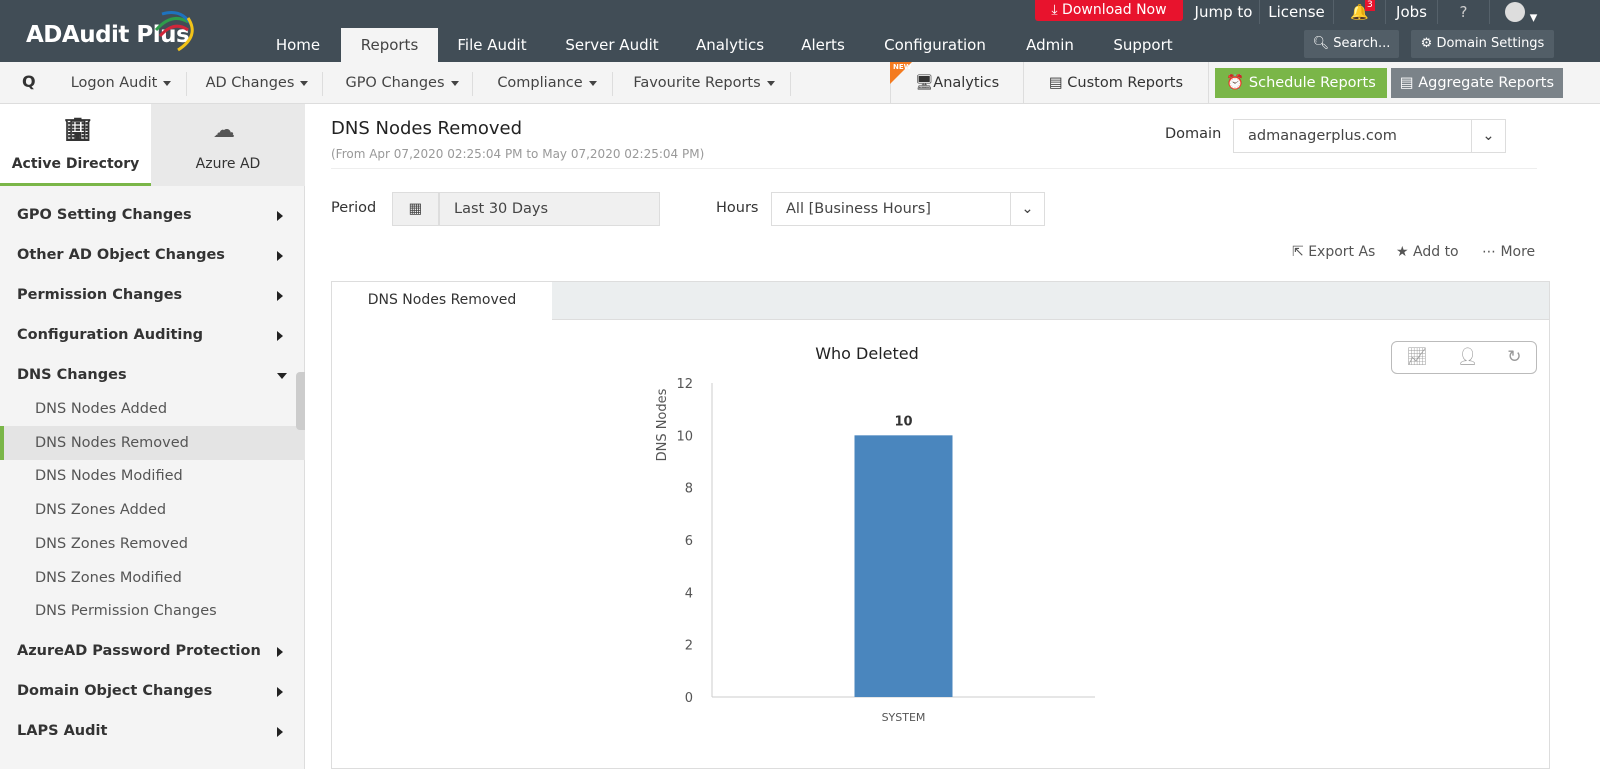 This screenshot has width=1600, height=769. Describe the element at coordinates (152, 335) in the screenshot. I see `sidebar-item-configuration-auditing: Configuration Auditing` at that location.